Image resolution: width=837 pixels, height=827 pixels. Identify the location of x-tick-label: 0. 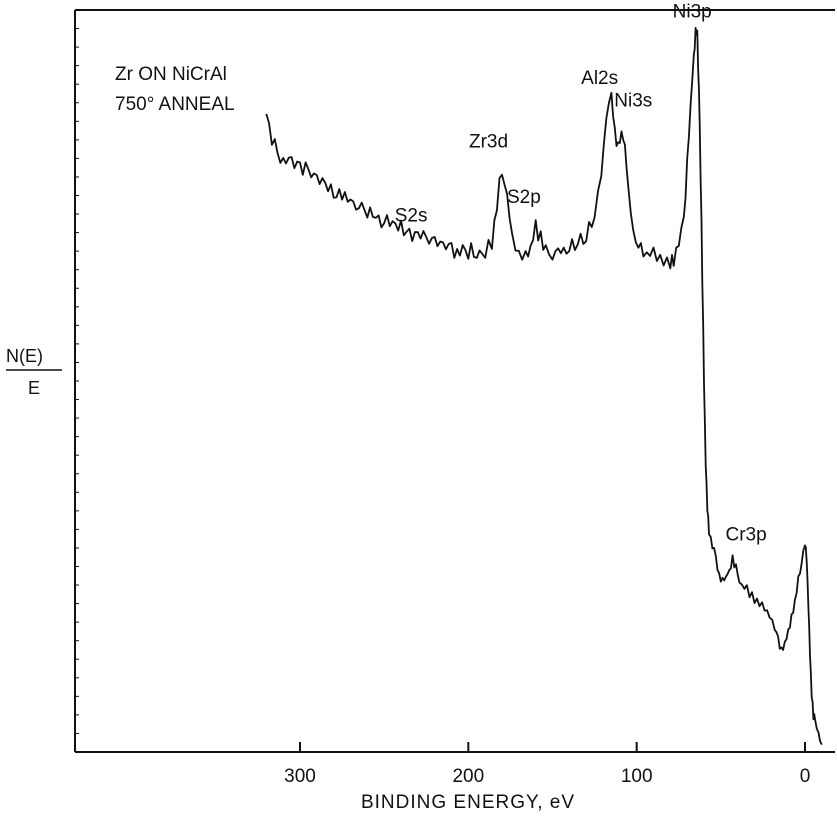
(805, 776).